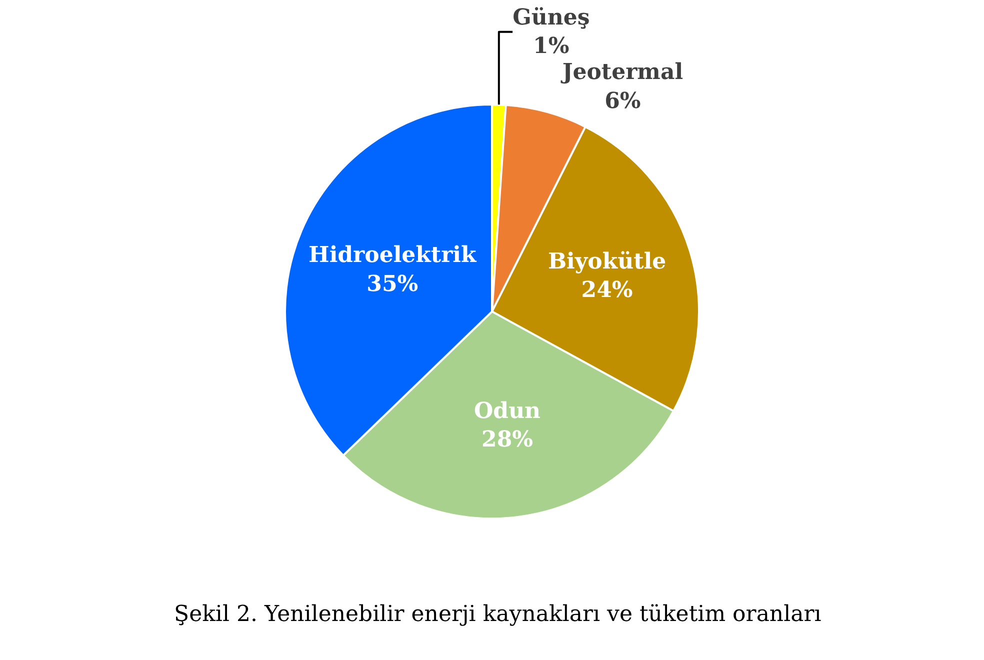  I want to click on data-label: 28%, so click(508, 439).